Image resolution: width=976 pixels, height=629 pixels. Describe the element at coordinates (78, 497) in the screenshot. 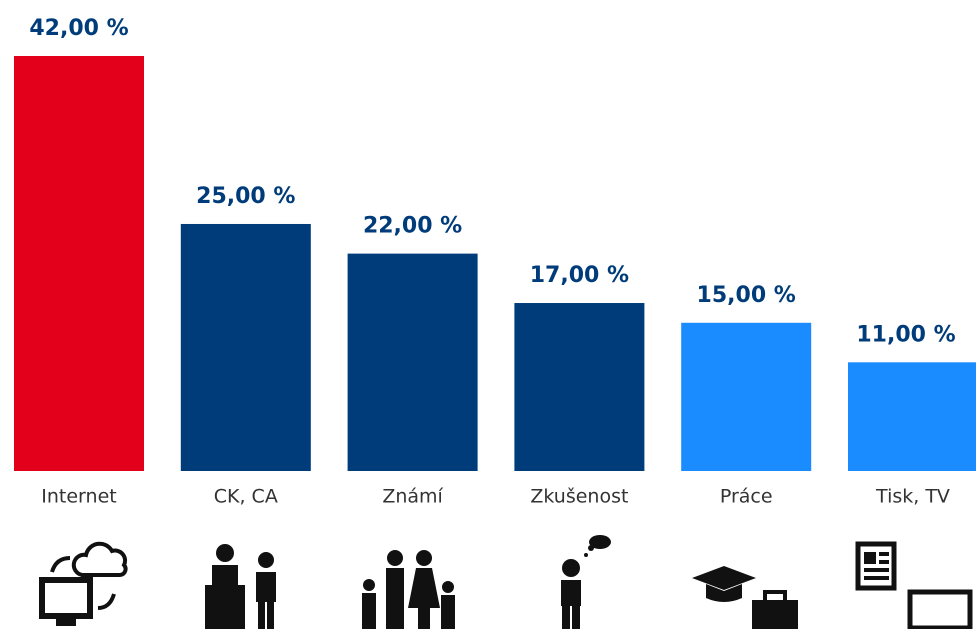

I see `category-label: Internet` at that location.